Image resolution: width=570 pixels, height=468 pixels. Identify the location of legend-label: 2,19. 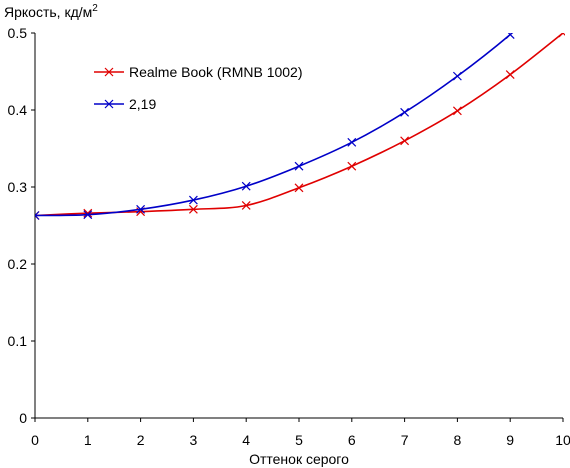
(142, 104).